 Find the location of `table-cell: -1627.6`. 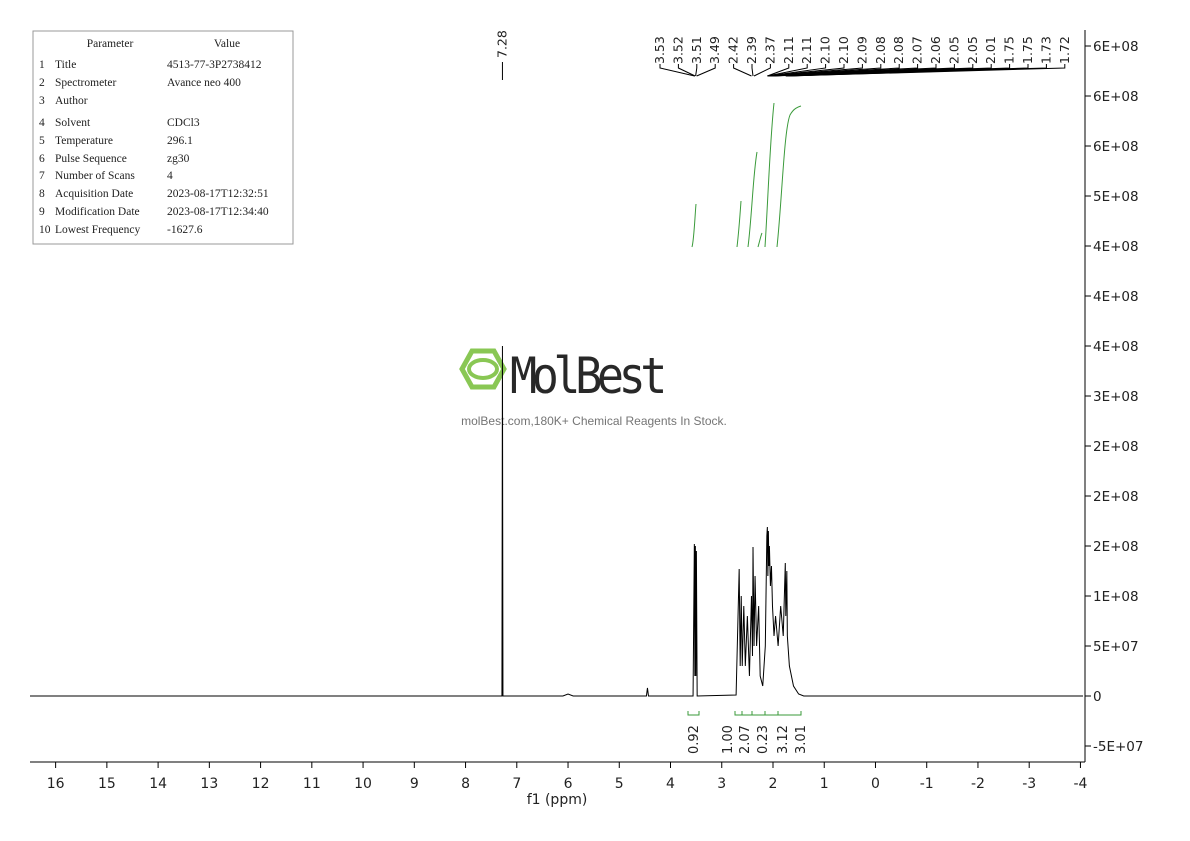

table-cell: -1627.6 is located at coordinates (185, 230).